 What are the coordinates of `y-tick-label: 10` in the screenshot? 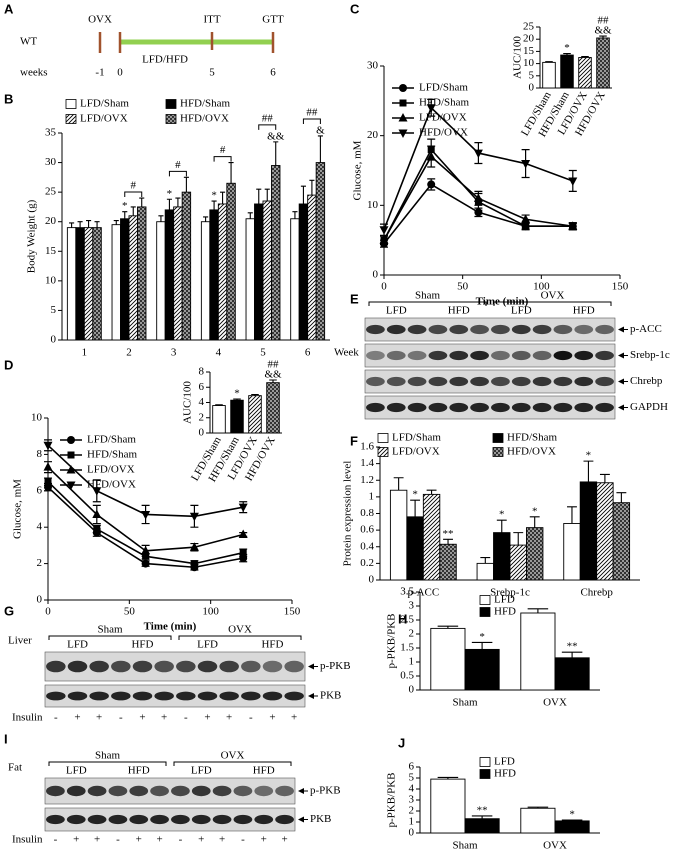 It's located at (529, 63).